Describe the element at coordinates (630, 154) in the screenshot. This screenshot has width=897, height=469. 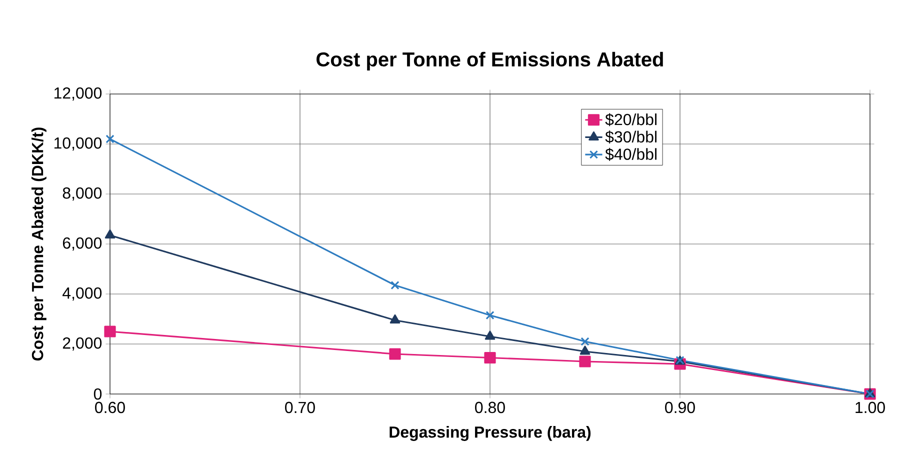
I see `legend-label: $40/bbl` at that location.